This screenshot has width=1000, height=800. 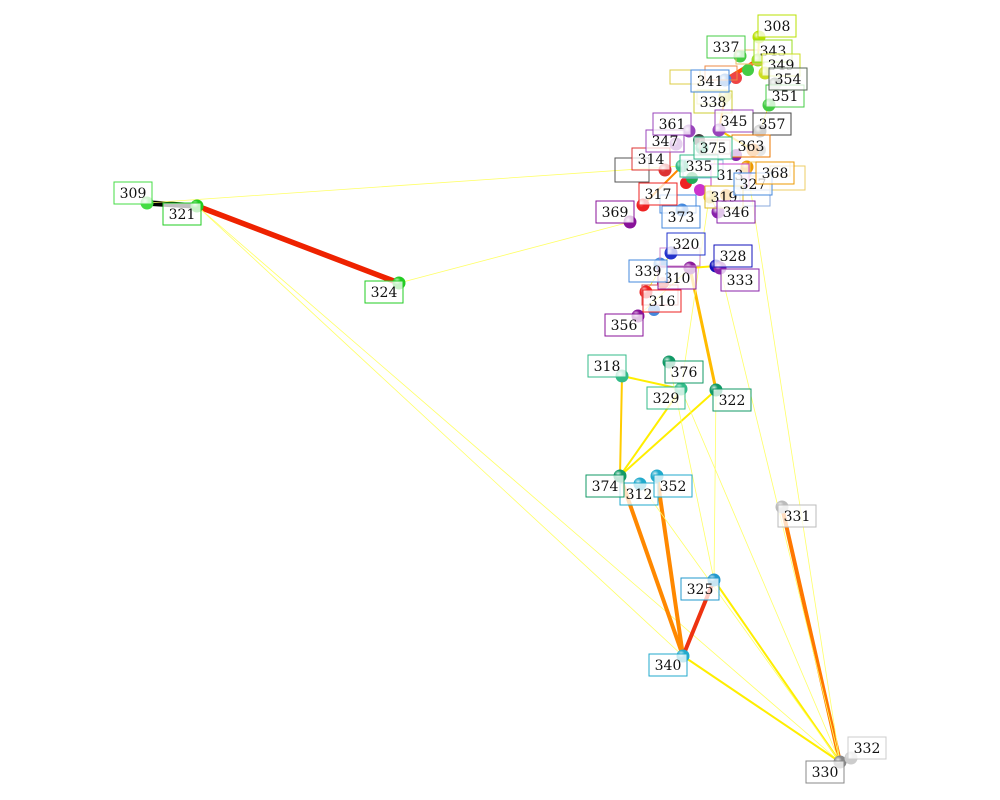 I want to click on node-label-text-317: 317, so click(x=658, y=195).